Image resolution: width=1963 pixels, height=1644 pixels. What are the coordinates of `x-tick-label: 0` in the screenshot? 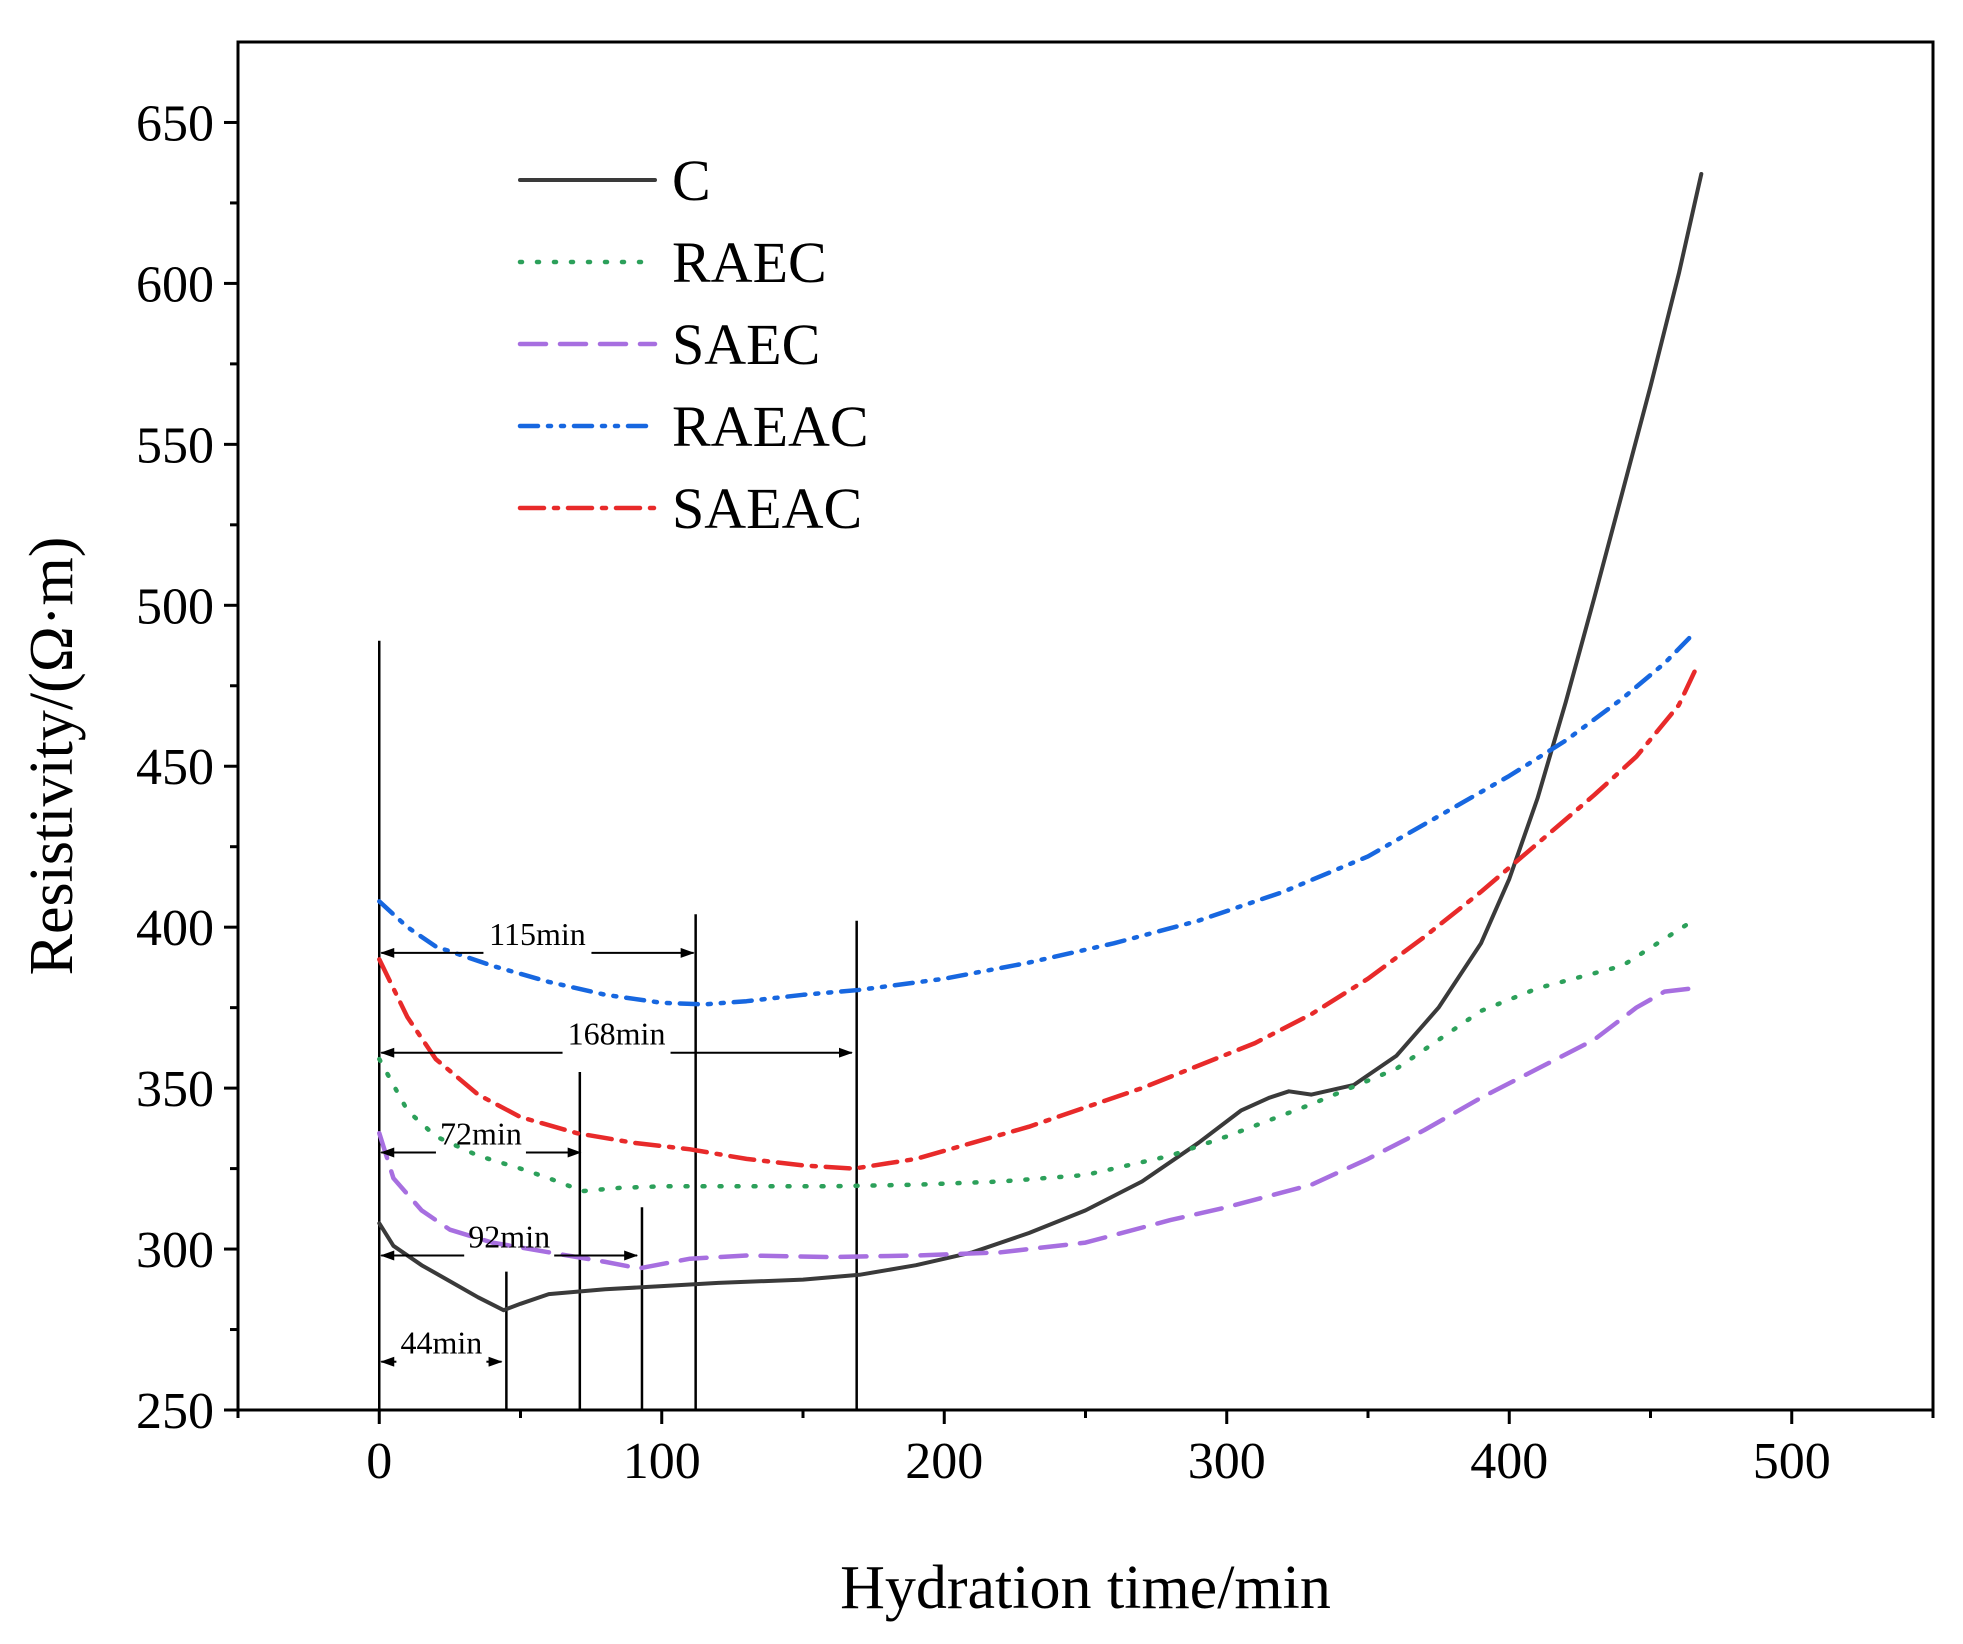 It's located at (379, 1461).